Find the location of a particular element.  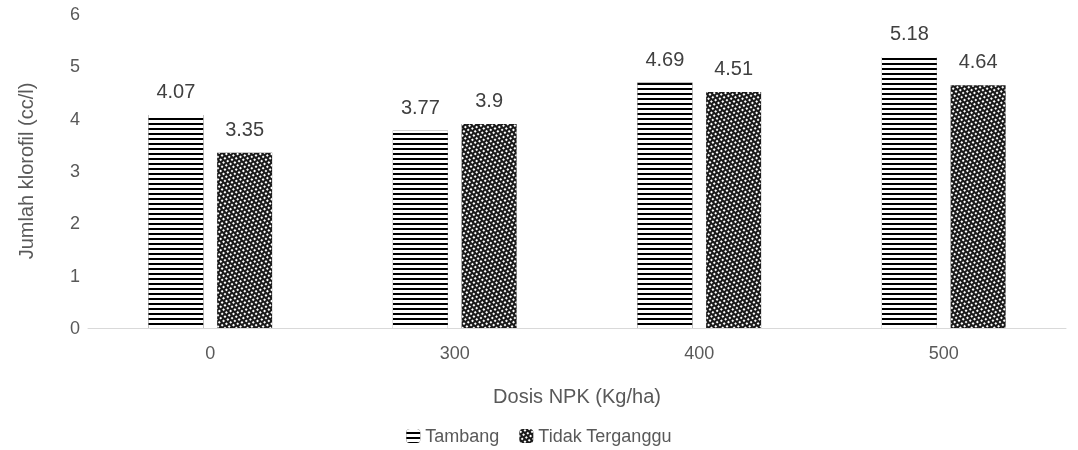

x-tick-label: 0 is located at coordinates (210, 353).